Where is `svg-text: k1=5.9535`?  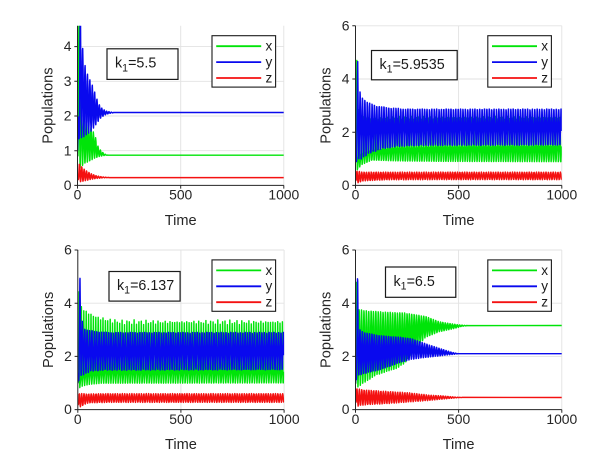
svg-text: k1=5.9535 is located at coordinates (412, 66).